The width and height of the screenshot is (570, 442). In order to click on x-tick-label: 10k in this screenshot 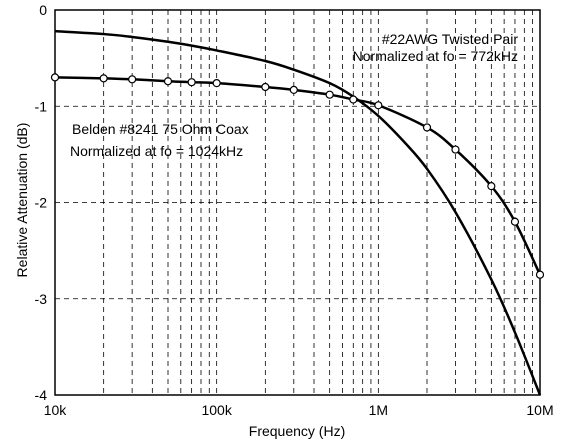, I will do `click(56, 410)`.